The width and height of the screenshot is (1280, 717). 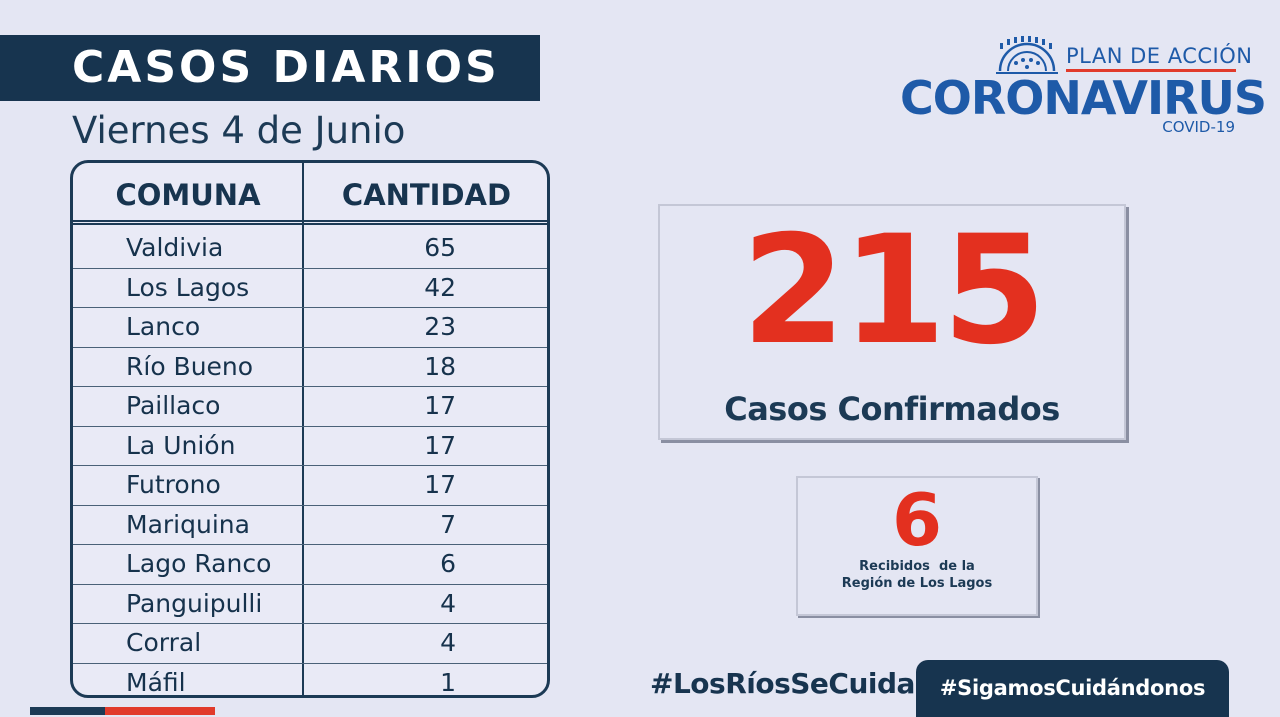 What do you see at coordinates (310, 486) in the screenshot?
I see `table-row: Futrono 17` at bounding box center [310, 486].